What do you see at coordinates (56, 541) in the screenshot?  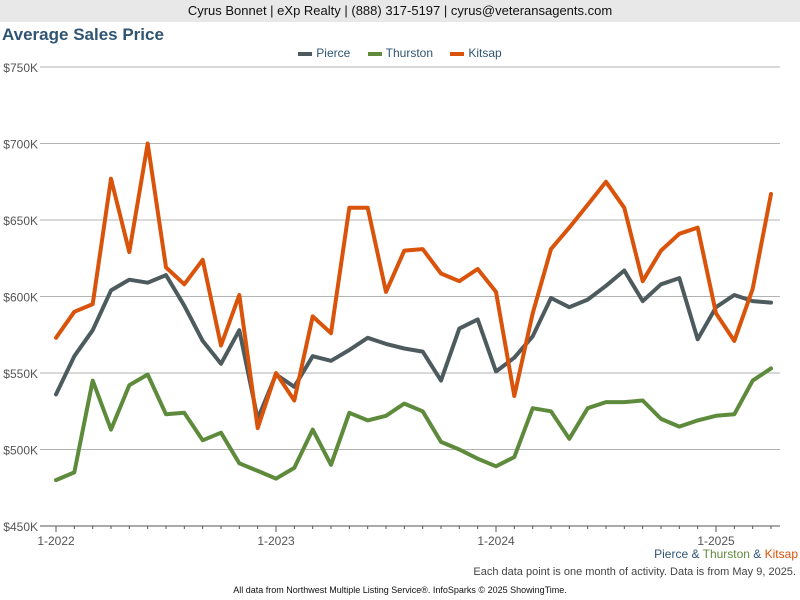 I see `x-tick-label: 1-2022` at bounding box center [56, 541].